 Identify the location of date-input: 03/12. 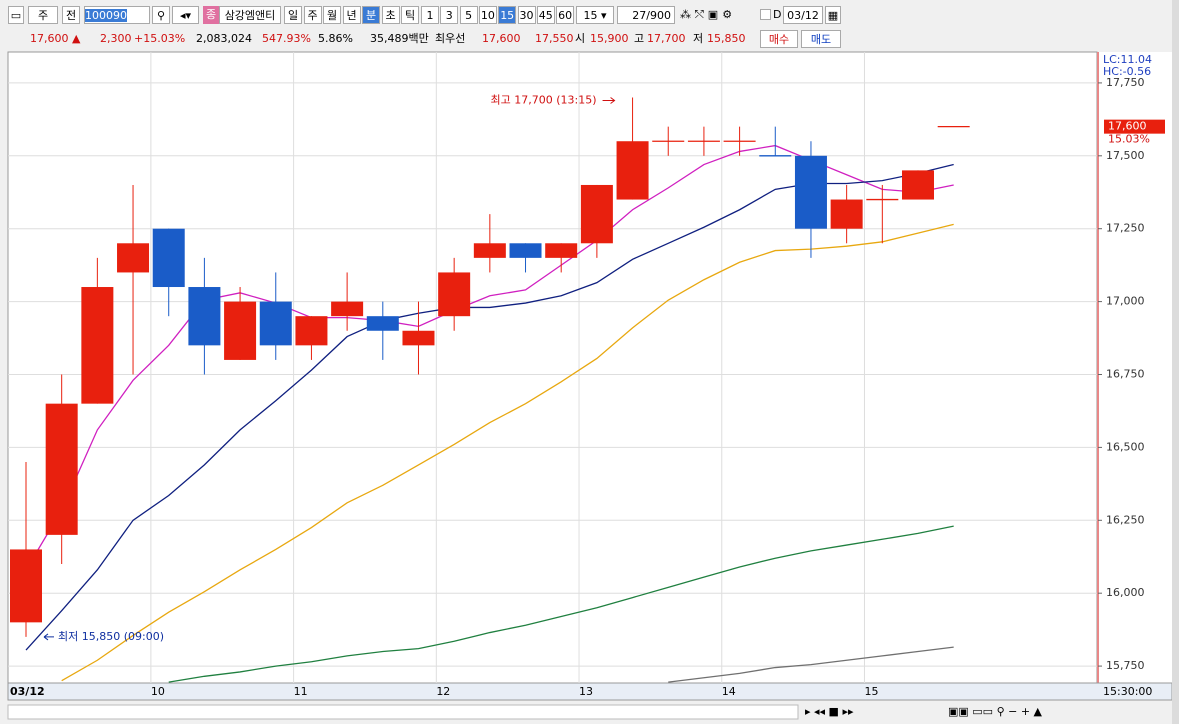
(803, 15).